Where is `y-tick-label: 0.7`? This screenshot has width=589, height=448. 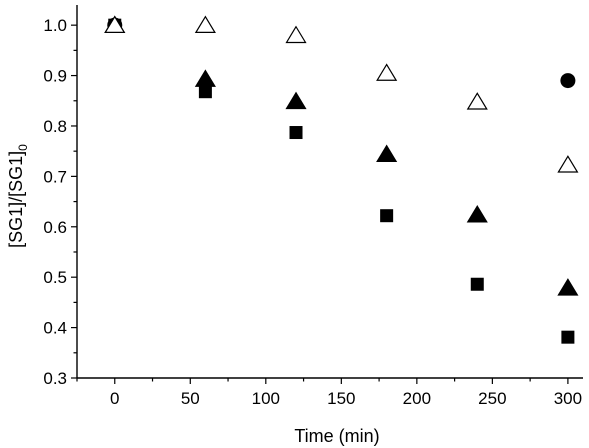 y-tick-label: 0.7 is located at coordinates (55, 176).